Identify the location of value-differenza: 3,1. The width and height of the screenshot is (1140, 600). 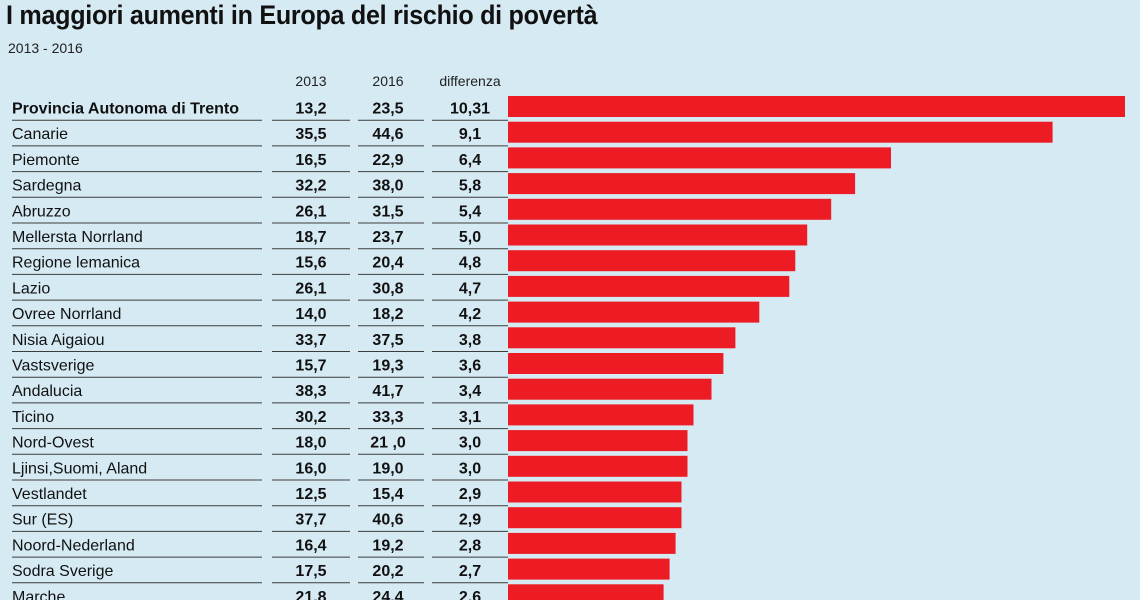
(470, 417).